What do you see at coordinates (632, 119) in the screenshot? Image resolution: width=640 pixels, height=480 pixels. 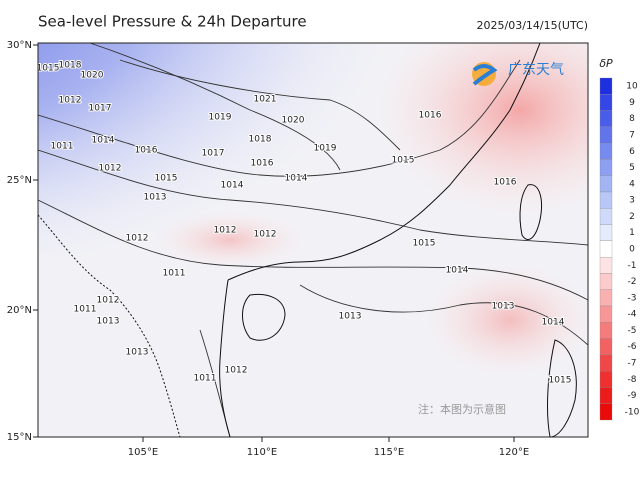 I see `colorbar-tick-label: 8` at bounding box center [632, 119].